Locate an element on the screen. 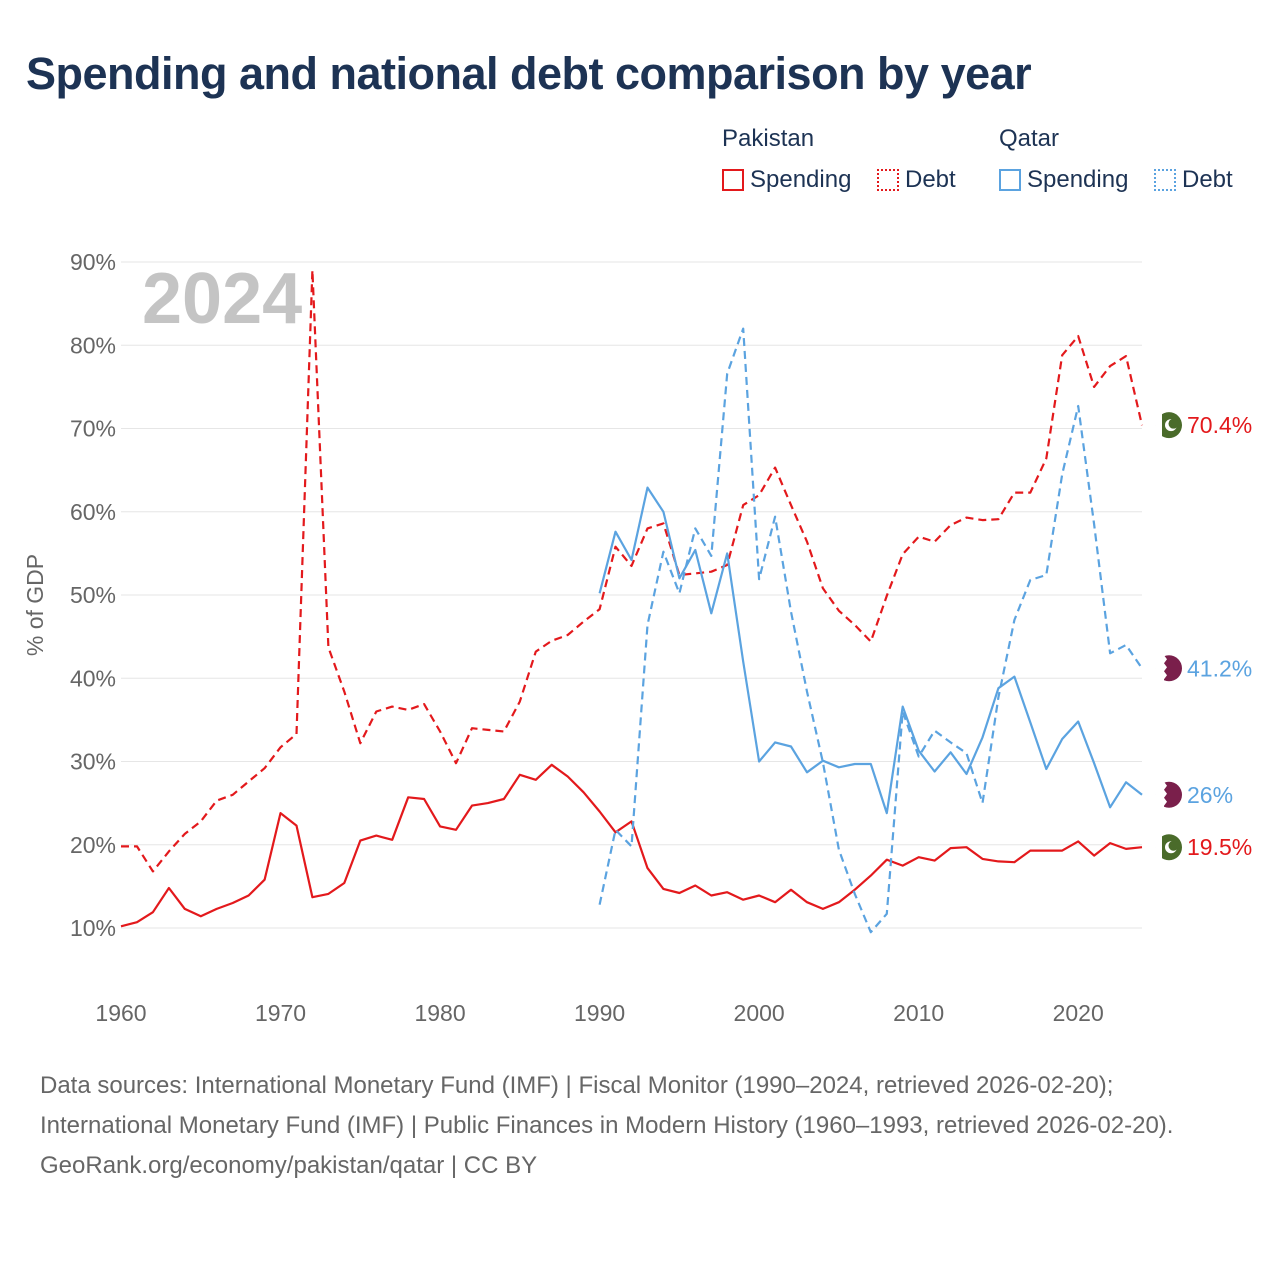  y-tick-label: 50% is located at coordinates (93, 595).